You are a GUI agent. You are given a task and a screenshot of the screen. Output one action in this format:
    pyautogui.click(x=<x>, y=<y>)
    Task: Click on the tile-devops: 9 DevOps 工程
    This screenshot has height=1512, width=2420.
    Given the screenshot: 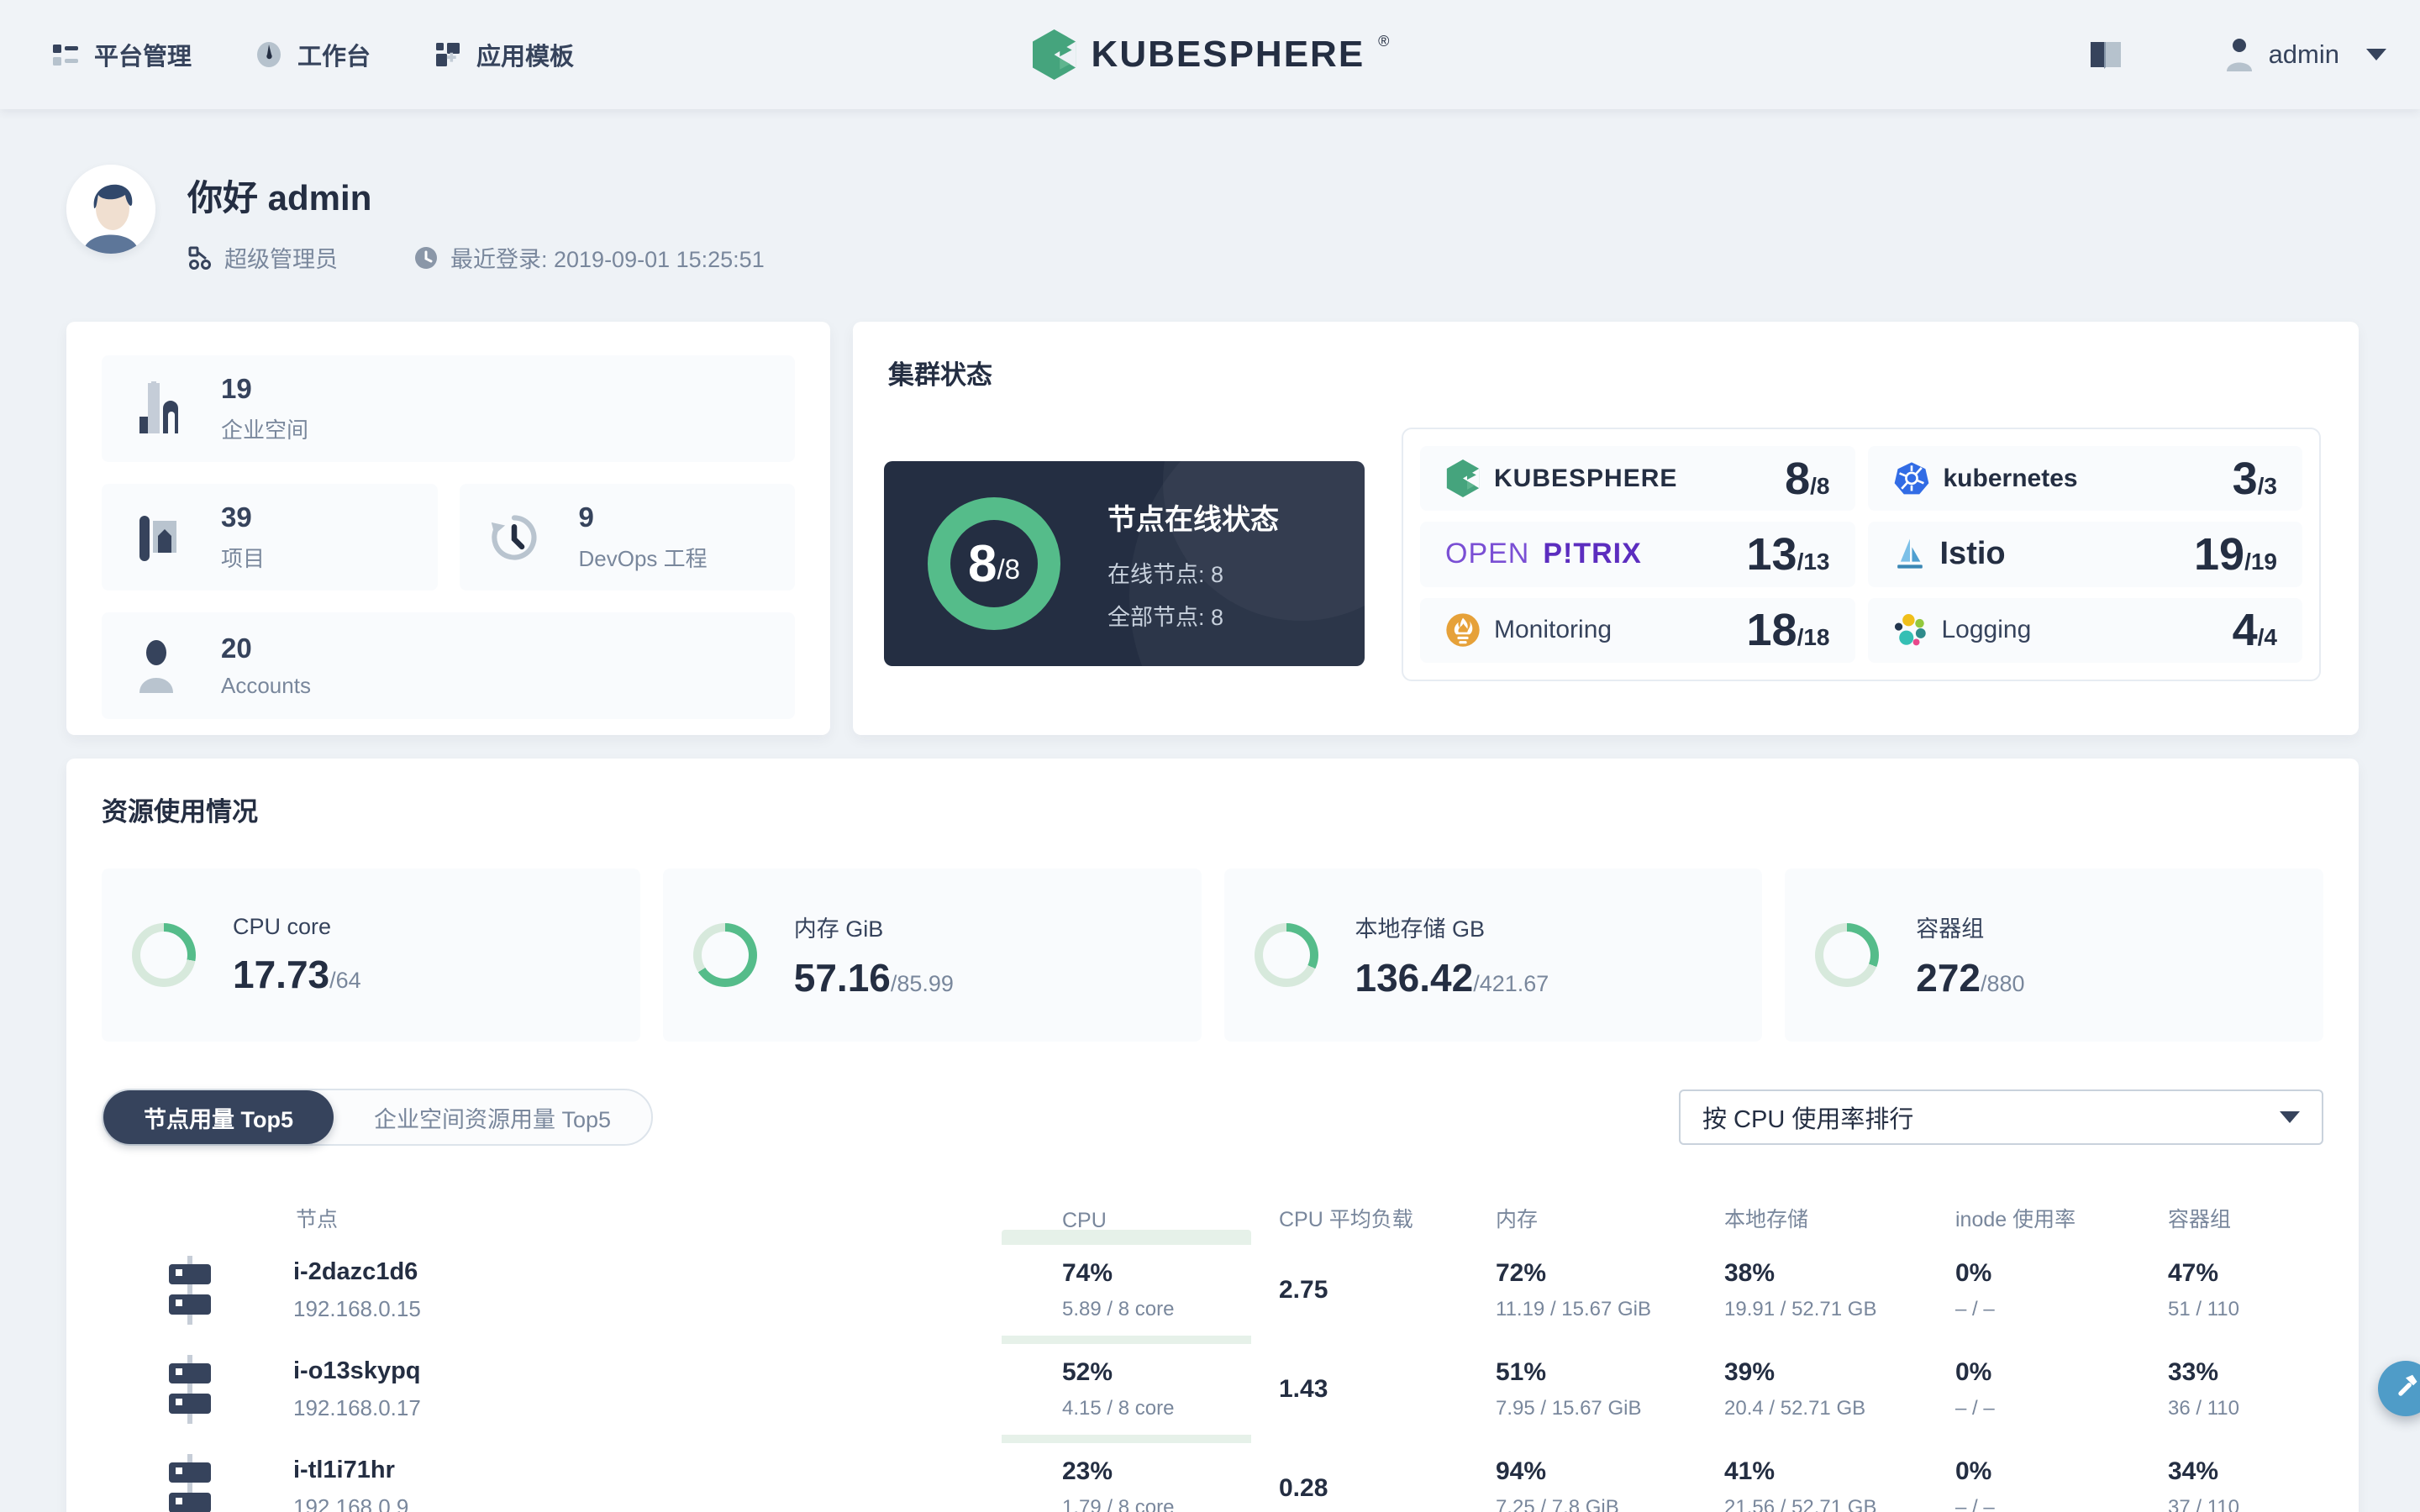 What is the action you would take?
    pyautogui.click(x=627, y=537)
    